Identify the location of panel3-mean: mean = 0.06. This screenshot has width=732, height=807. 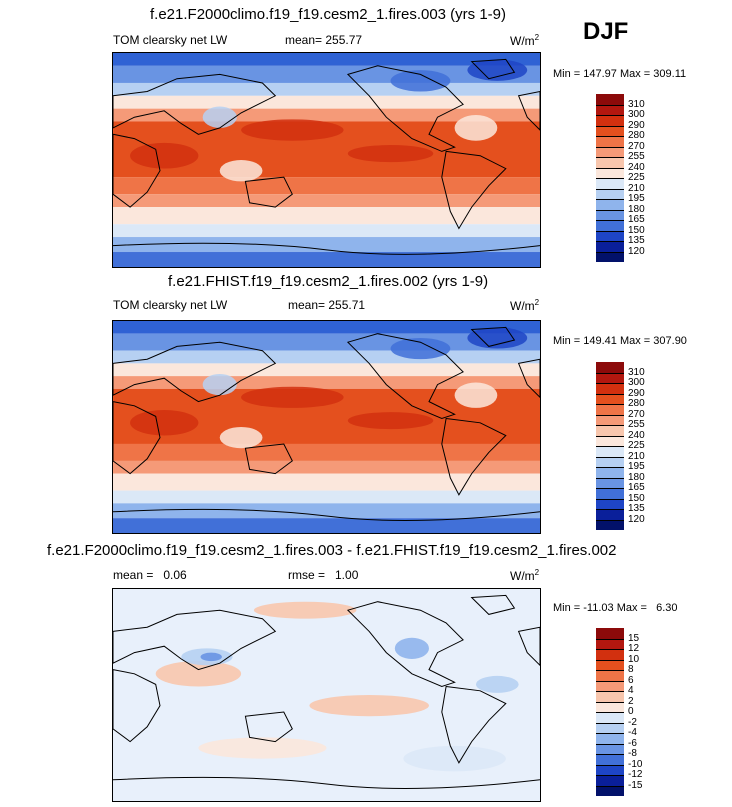
(150, 575).